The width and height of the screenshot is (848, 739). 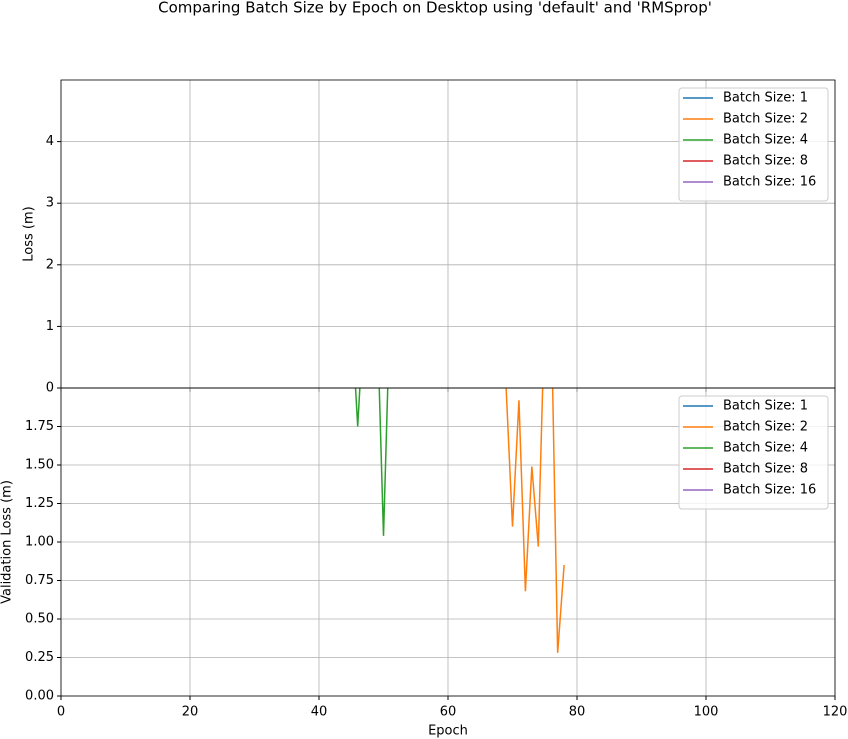 I want to click on y-tick-label: 1.50, so click(x=39, y=465).